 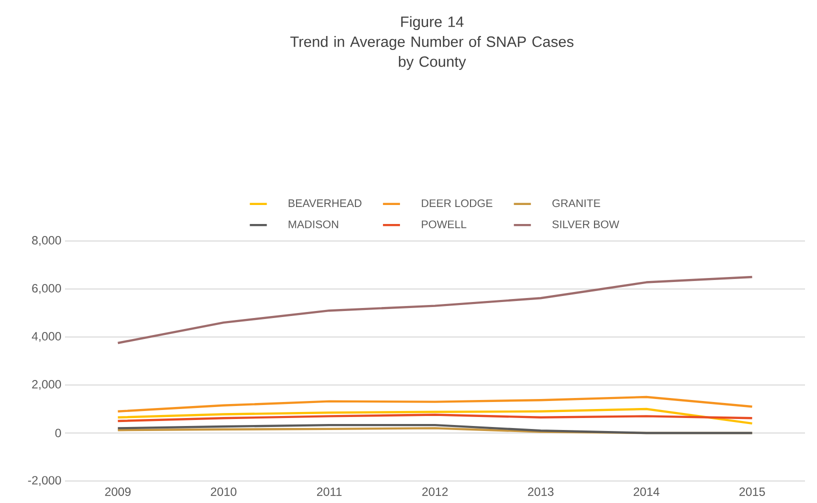 What do you see at coordinates (223, 492) in the screenshot?
I see `x-tick-label: 2010` at bounding box center [223, 492].